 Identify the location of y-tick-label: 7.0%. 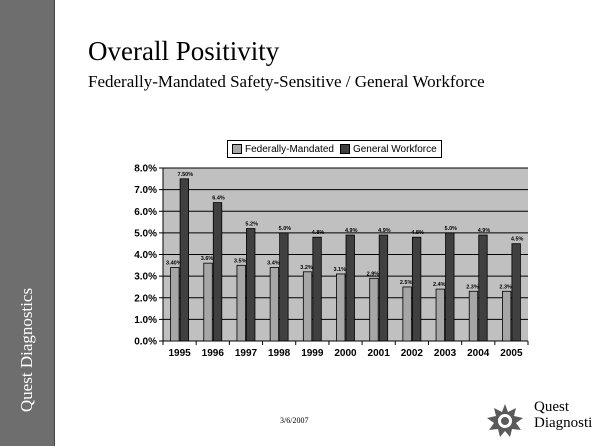
(145, 190).